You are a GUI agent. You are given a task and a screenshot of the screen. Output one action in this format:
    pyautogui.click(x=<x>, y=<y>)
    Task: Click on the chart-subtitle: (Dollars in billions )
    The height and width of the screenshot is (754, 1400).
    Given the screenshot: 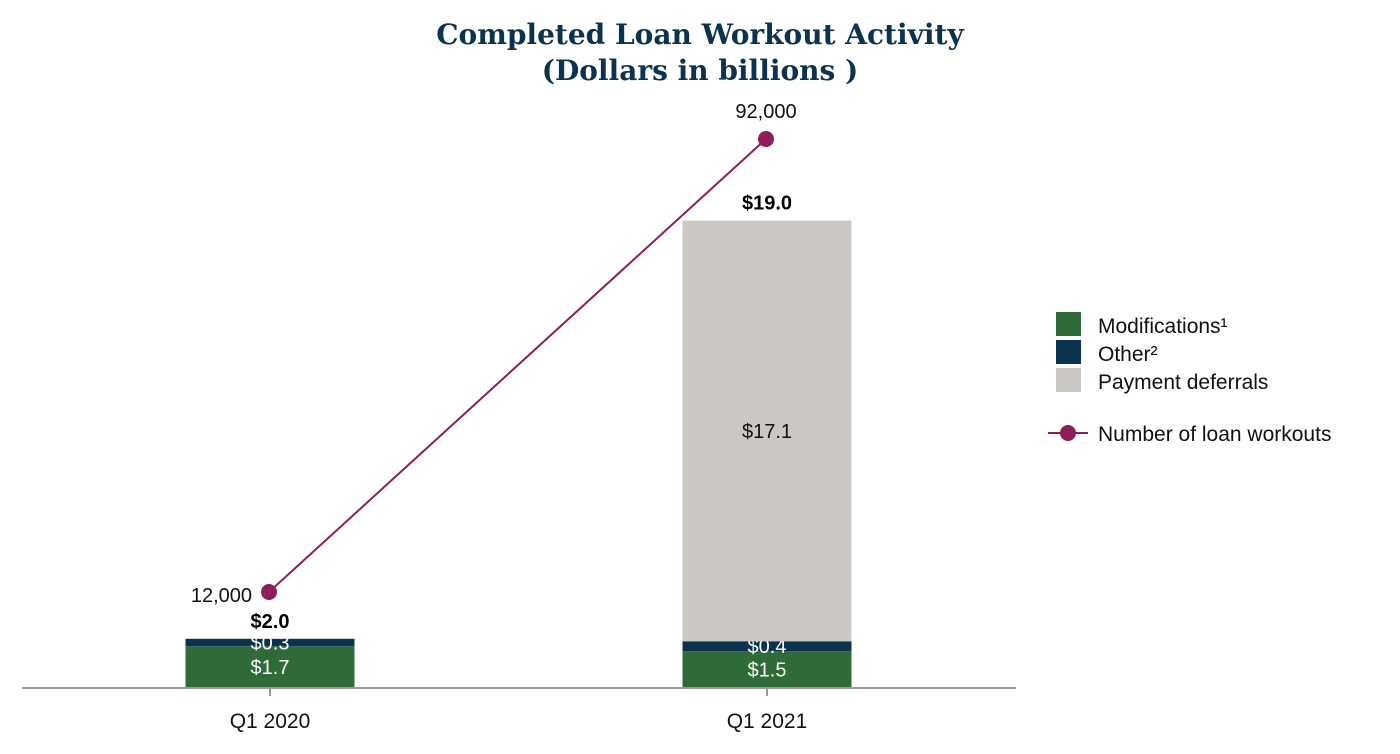 What is the action you would take?
    pyautogui.click(x=700, y=70)
    